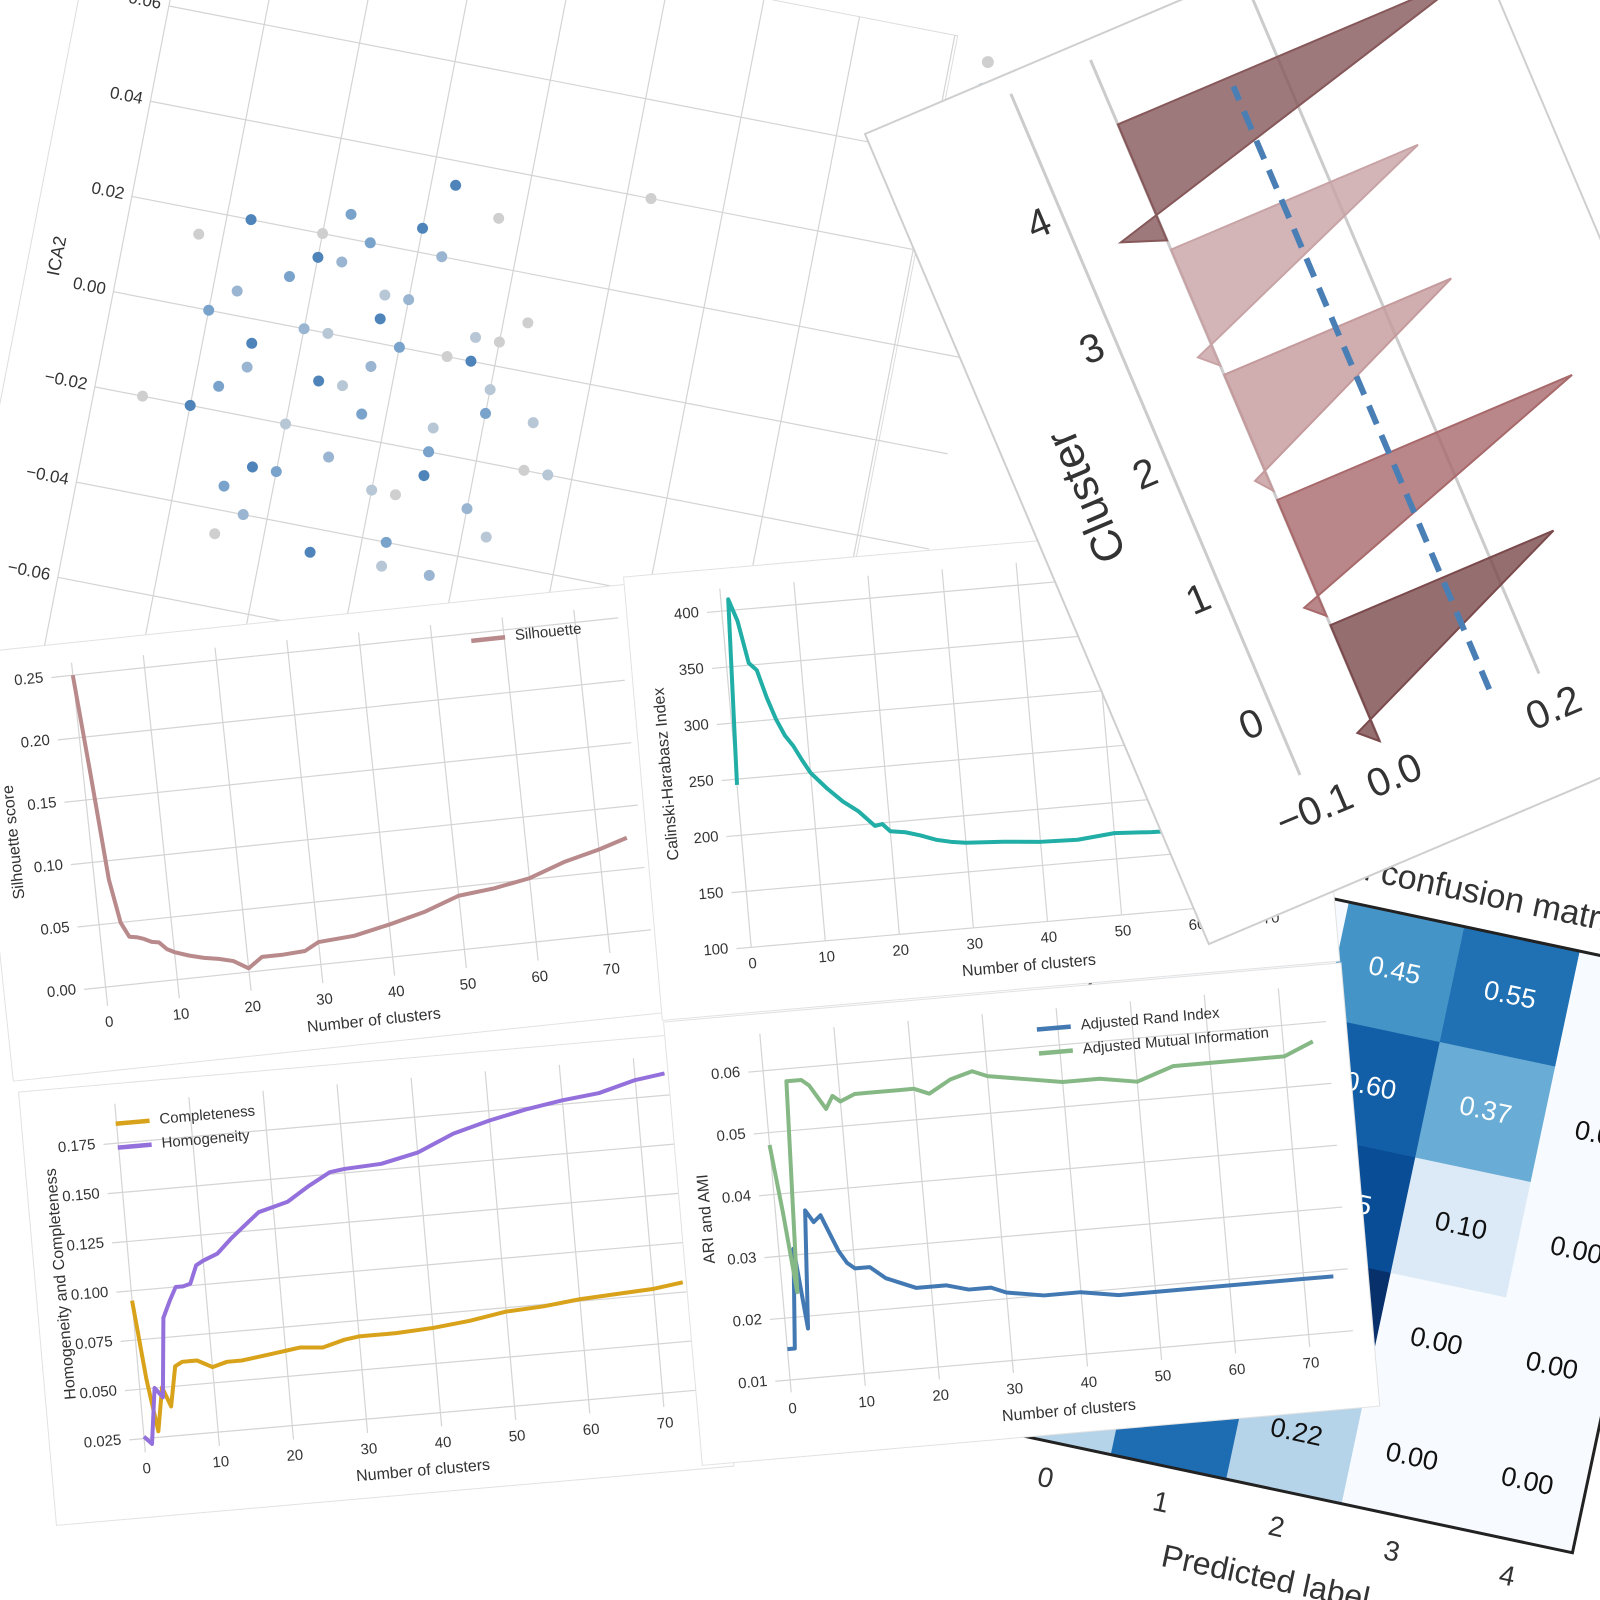 Image resolution: width=1600 pixels, height=1600 pixels. Describe the element at coordinates (1507, 1576) in the screenshot. I see `x-tick-label: 4` at that location.